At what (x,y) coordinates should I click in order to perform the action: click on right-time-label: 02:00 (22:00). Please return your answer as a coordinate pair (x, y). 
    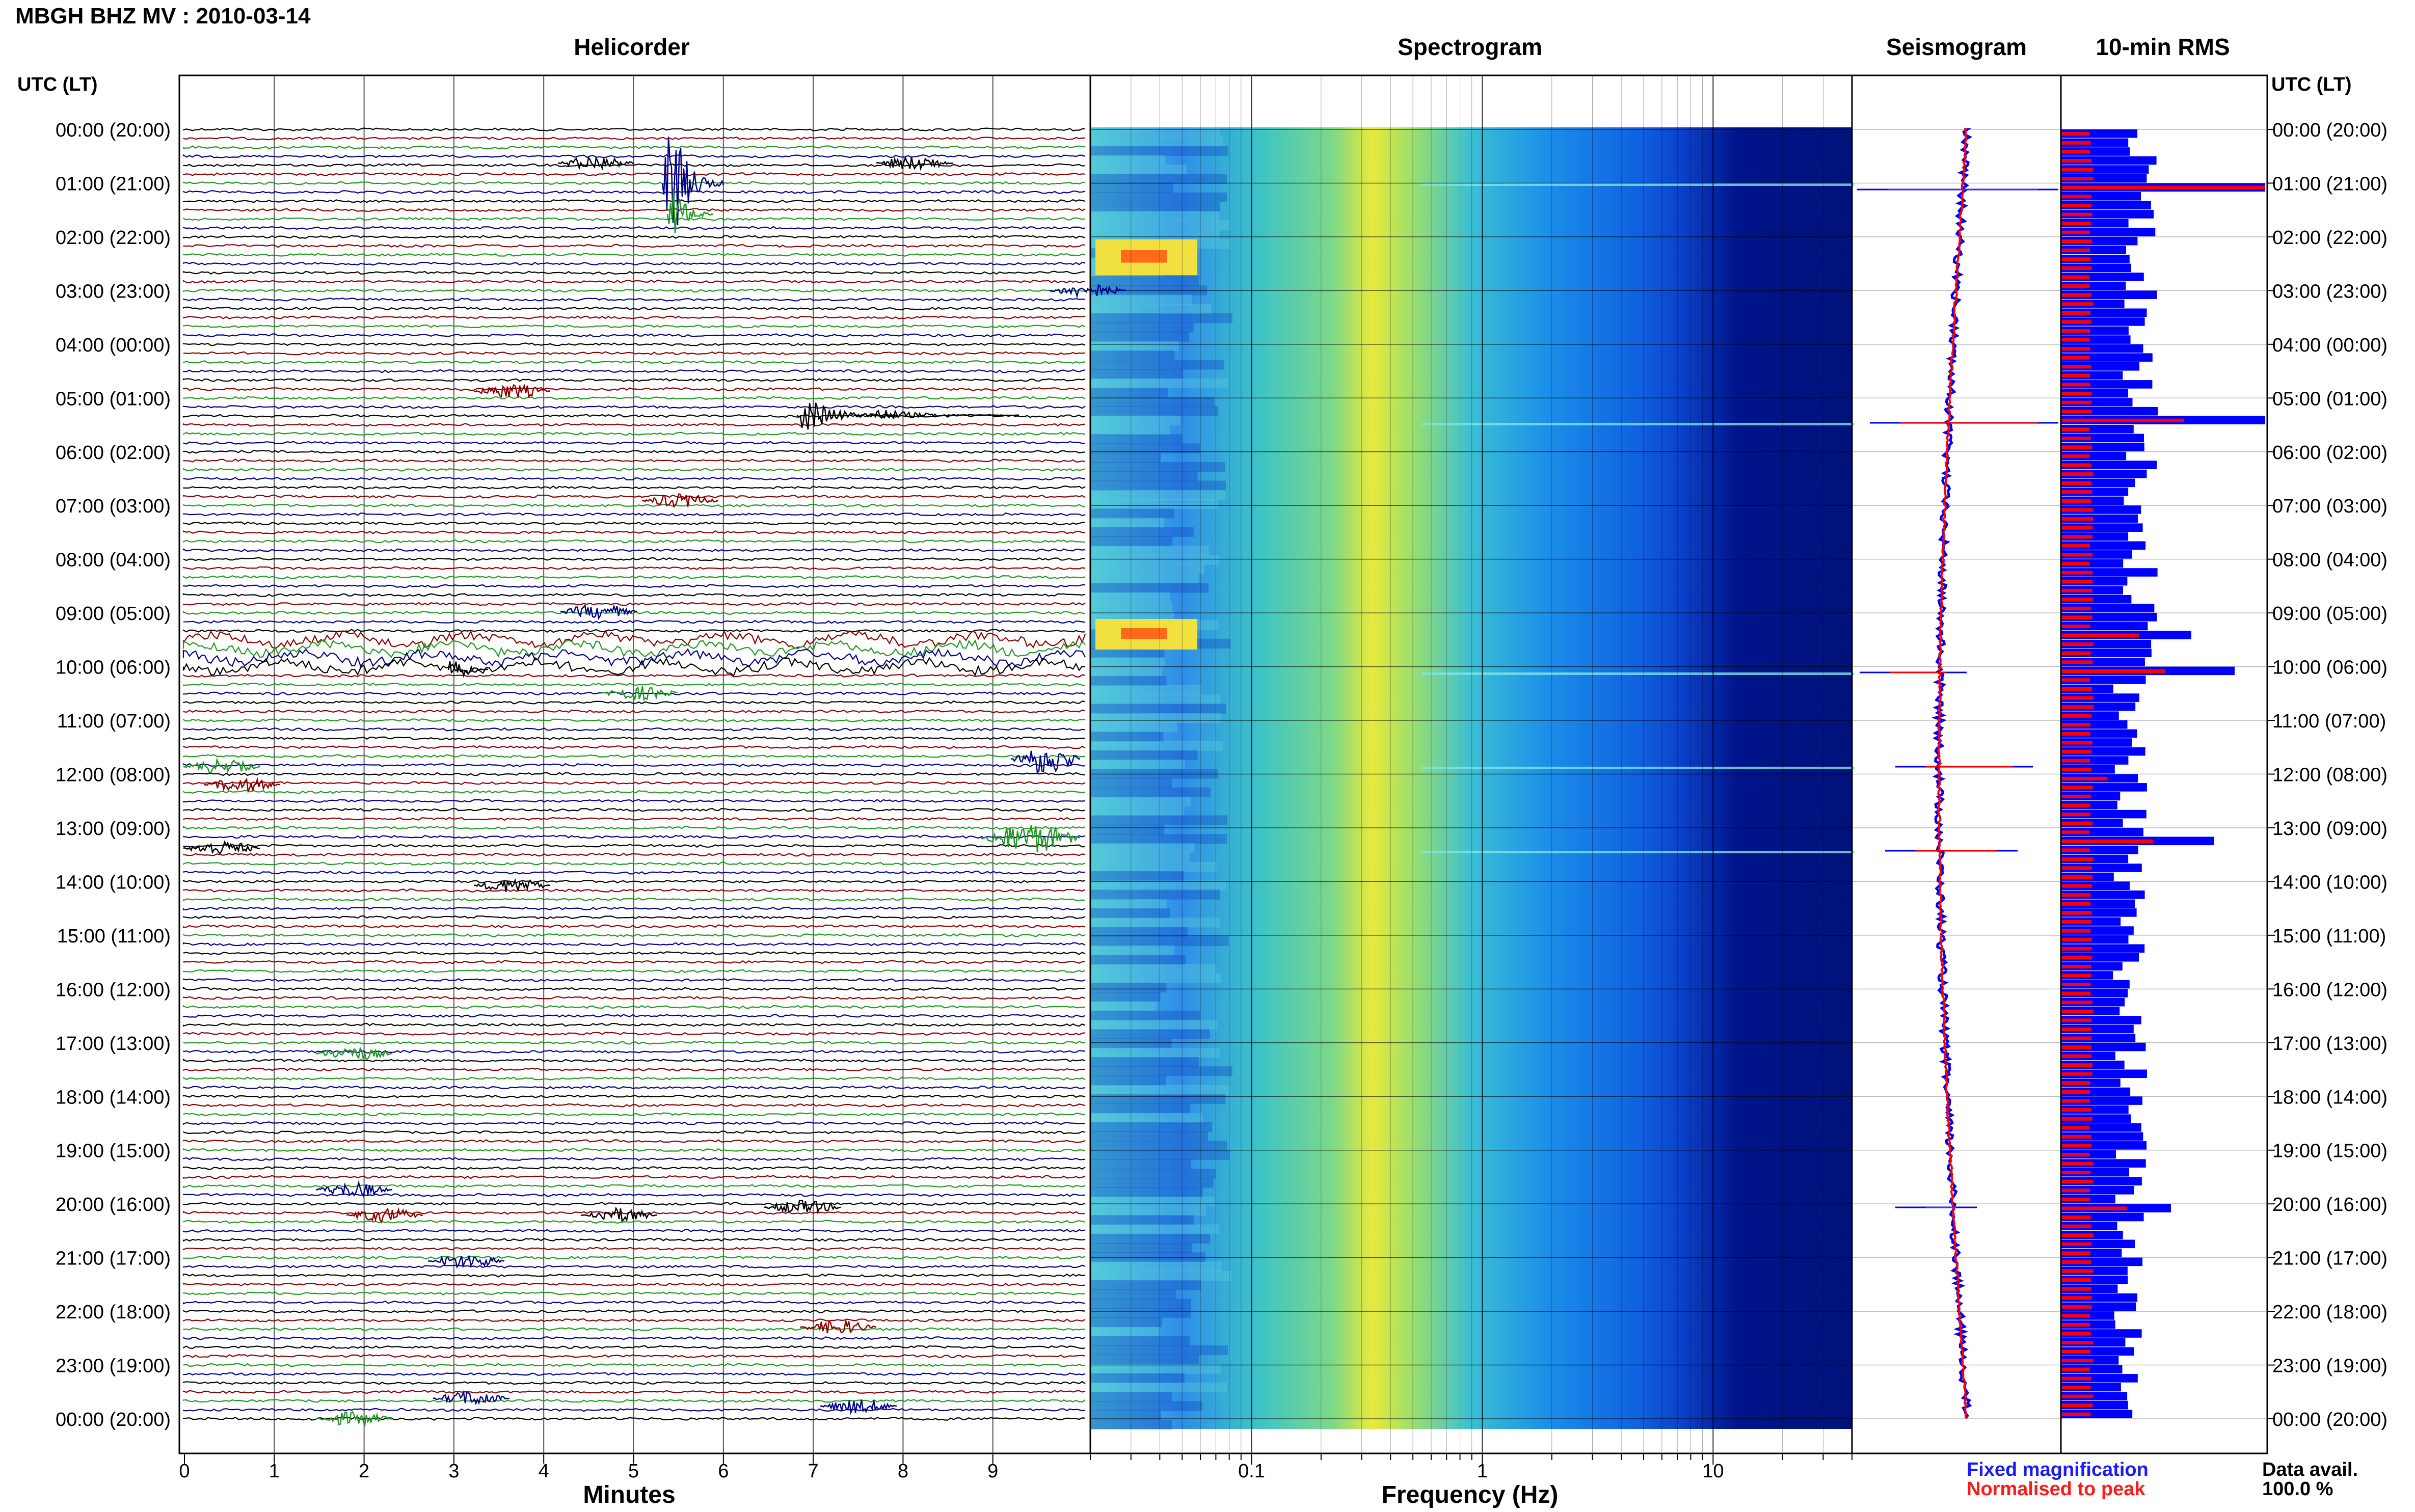
    Looking at the image, I should click on (2330, 238).